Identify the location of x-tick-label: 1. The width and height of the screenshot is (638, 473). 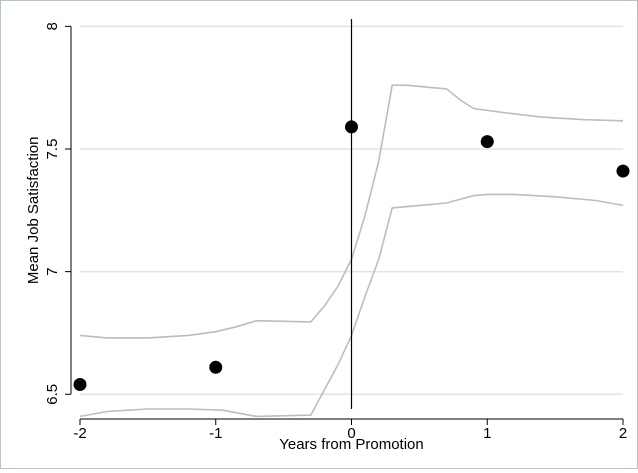
(487, 433).